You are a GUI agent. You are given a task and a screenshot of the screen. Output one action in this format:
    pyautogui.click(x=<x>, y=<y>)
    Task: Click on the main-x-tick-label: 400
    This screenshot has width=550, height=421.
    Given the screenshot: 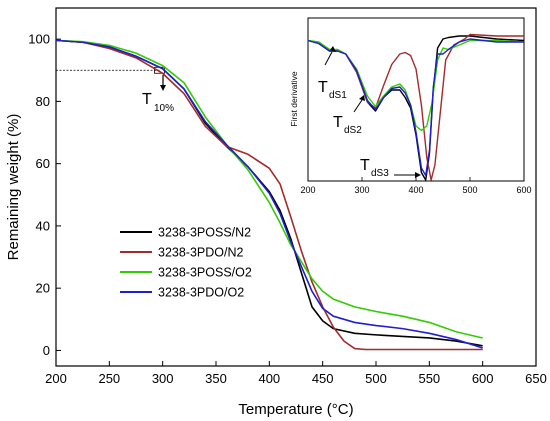 What is the action you would take?
    pyautogui.click(x=269, y=378)
    